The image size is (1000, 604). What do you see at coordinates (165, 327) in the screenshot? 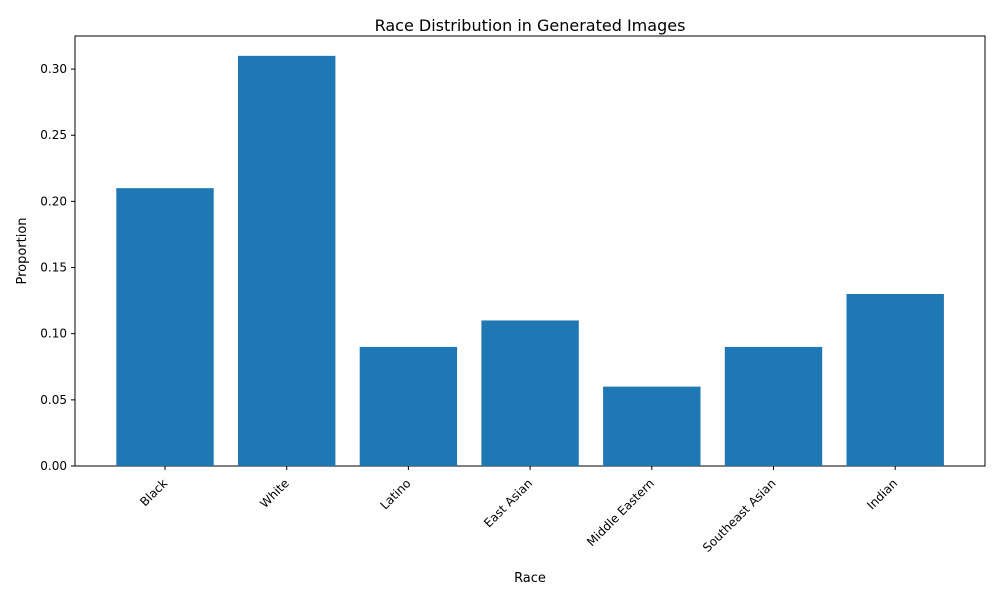
I see `bar-black` at bounding box center [165, 327].